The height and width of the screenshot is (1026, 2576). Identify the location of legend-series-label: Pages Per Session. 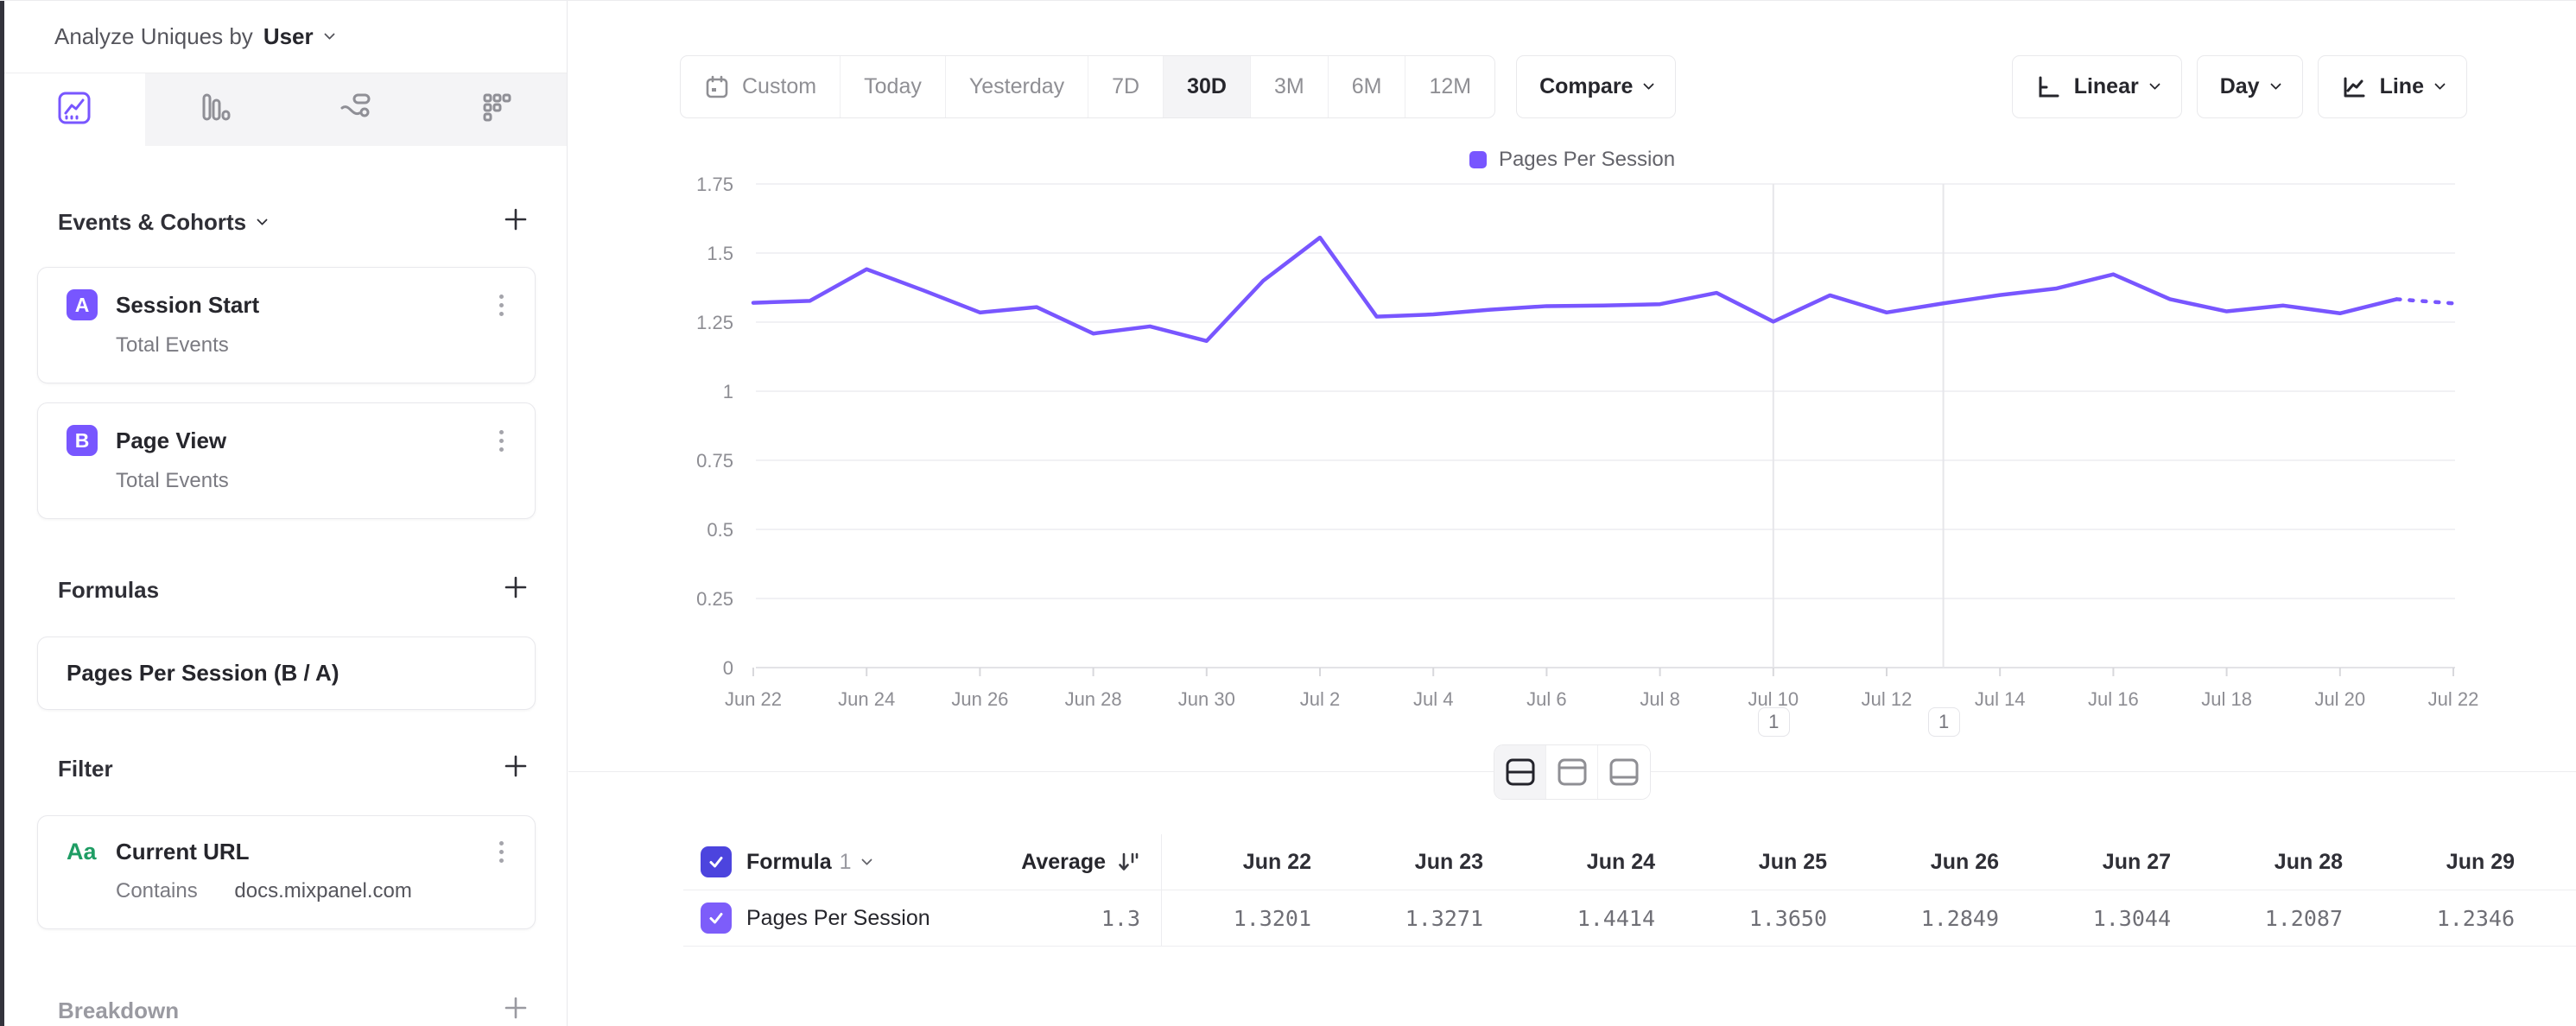
(1587, 160).